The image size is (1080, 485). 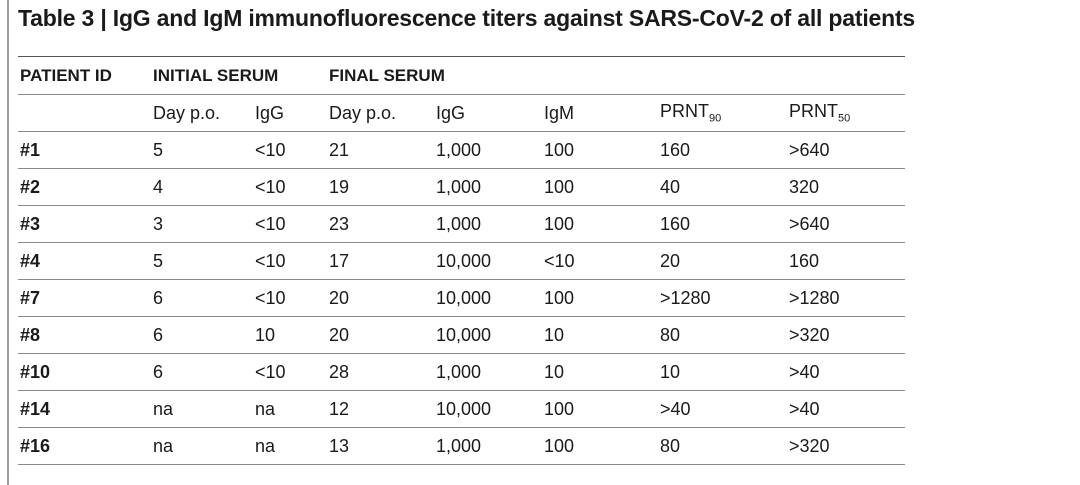 I want to click on cell: 19, so click(x=380, y=187).